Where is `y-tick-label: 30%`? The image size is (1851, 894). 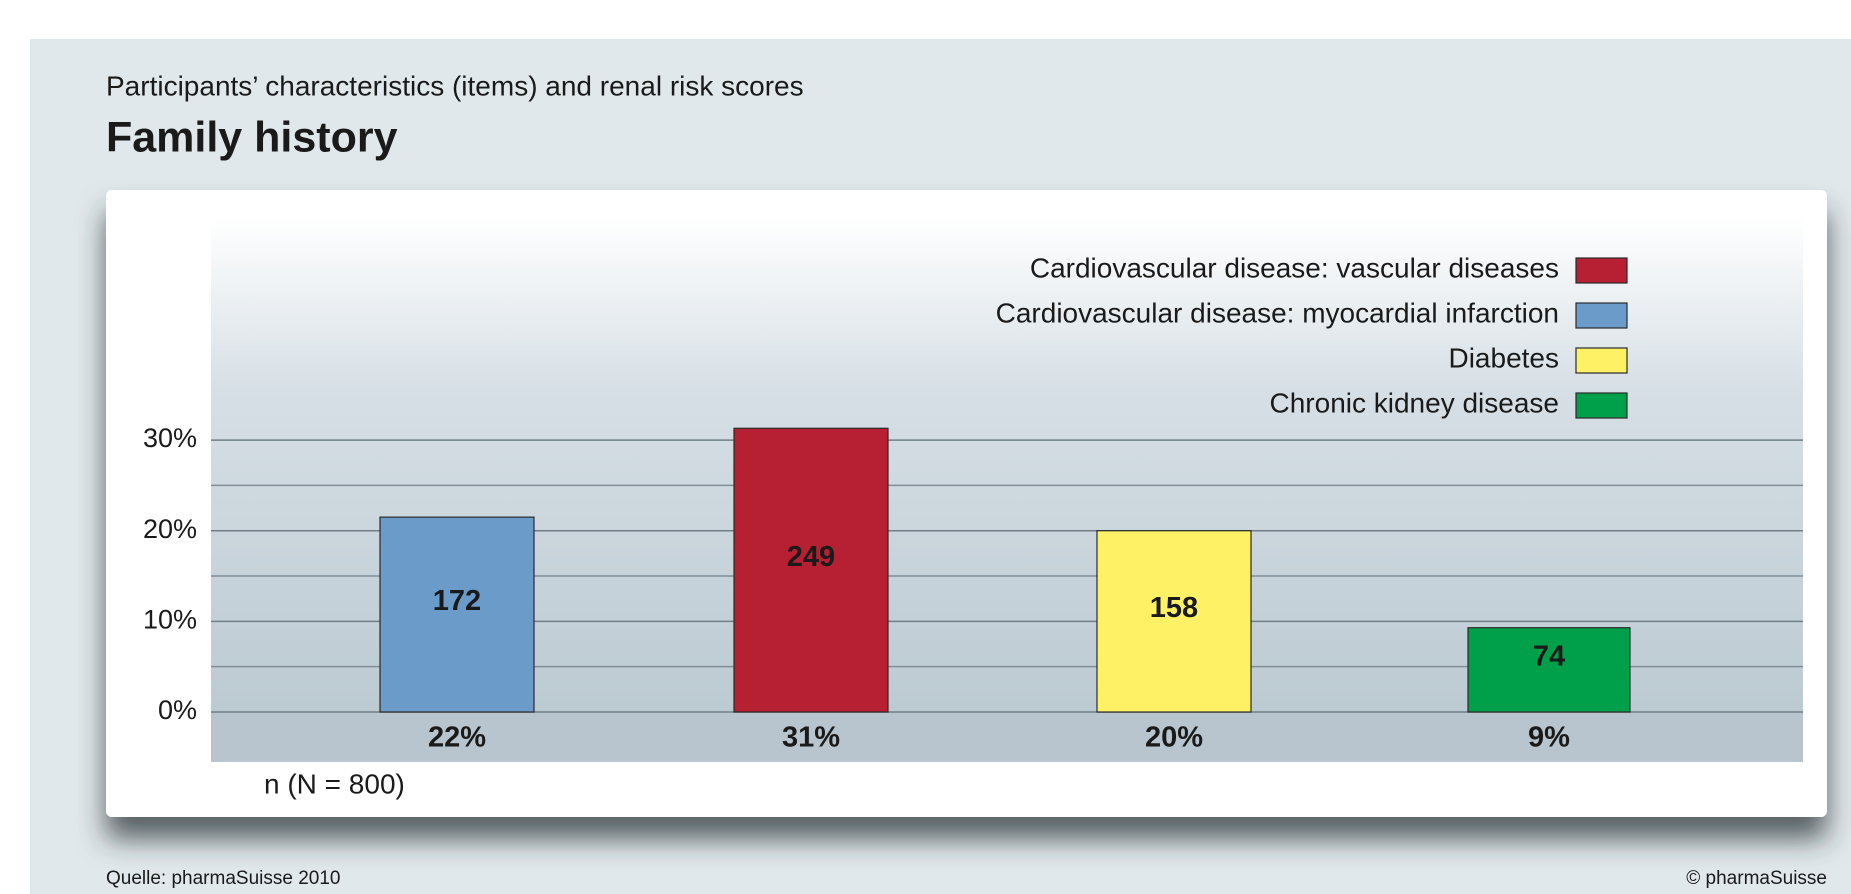
y-tick-label: 30% is located at coordinates (170, 438).